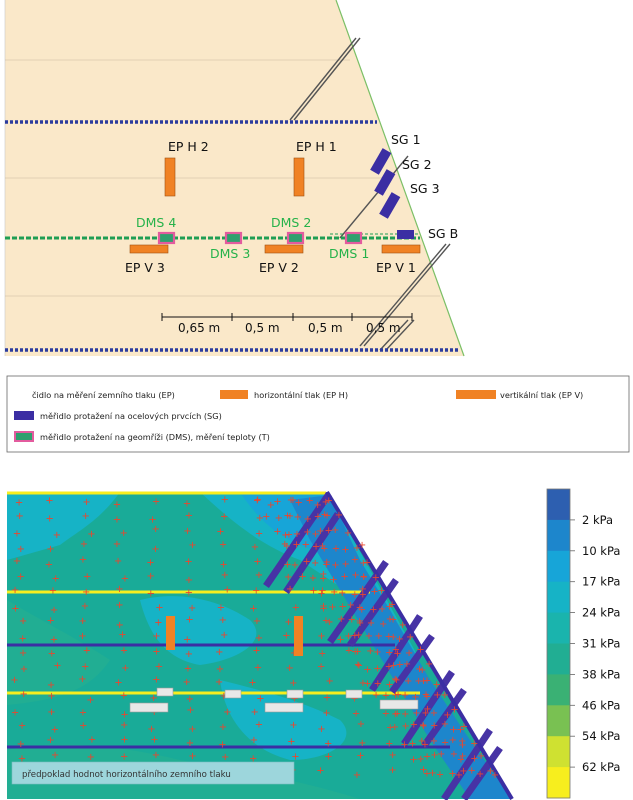 This screenshot has height=800, width=633. Describe the element at coordinates (349, 253) in the screenshot. I see `dms1-label: DMS 1` at that location.